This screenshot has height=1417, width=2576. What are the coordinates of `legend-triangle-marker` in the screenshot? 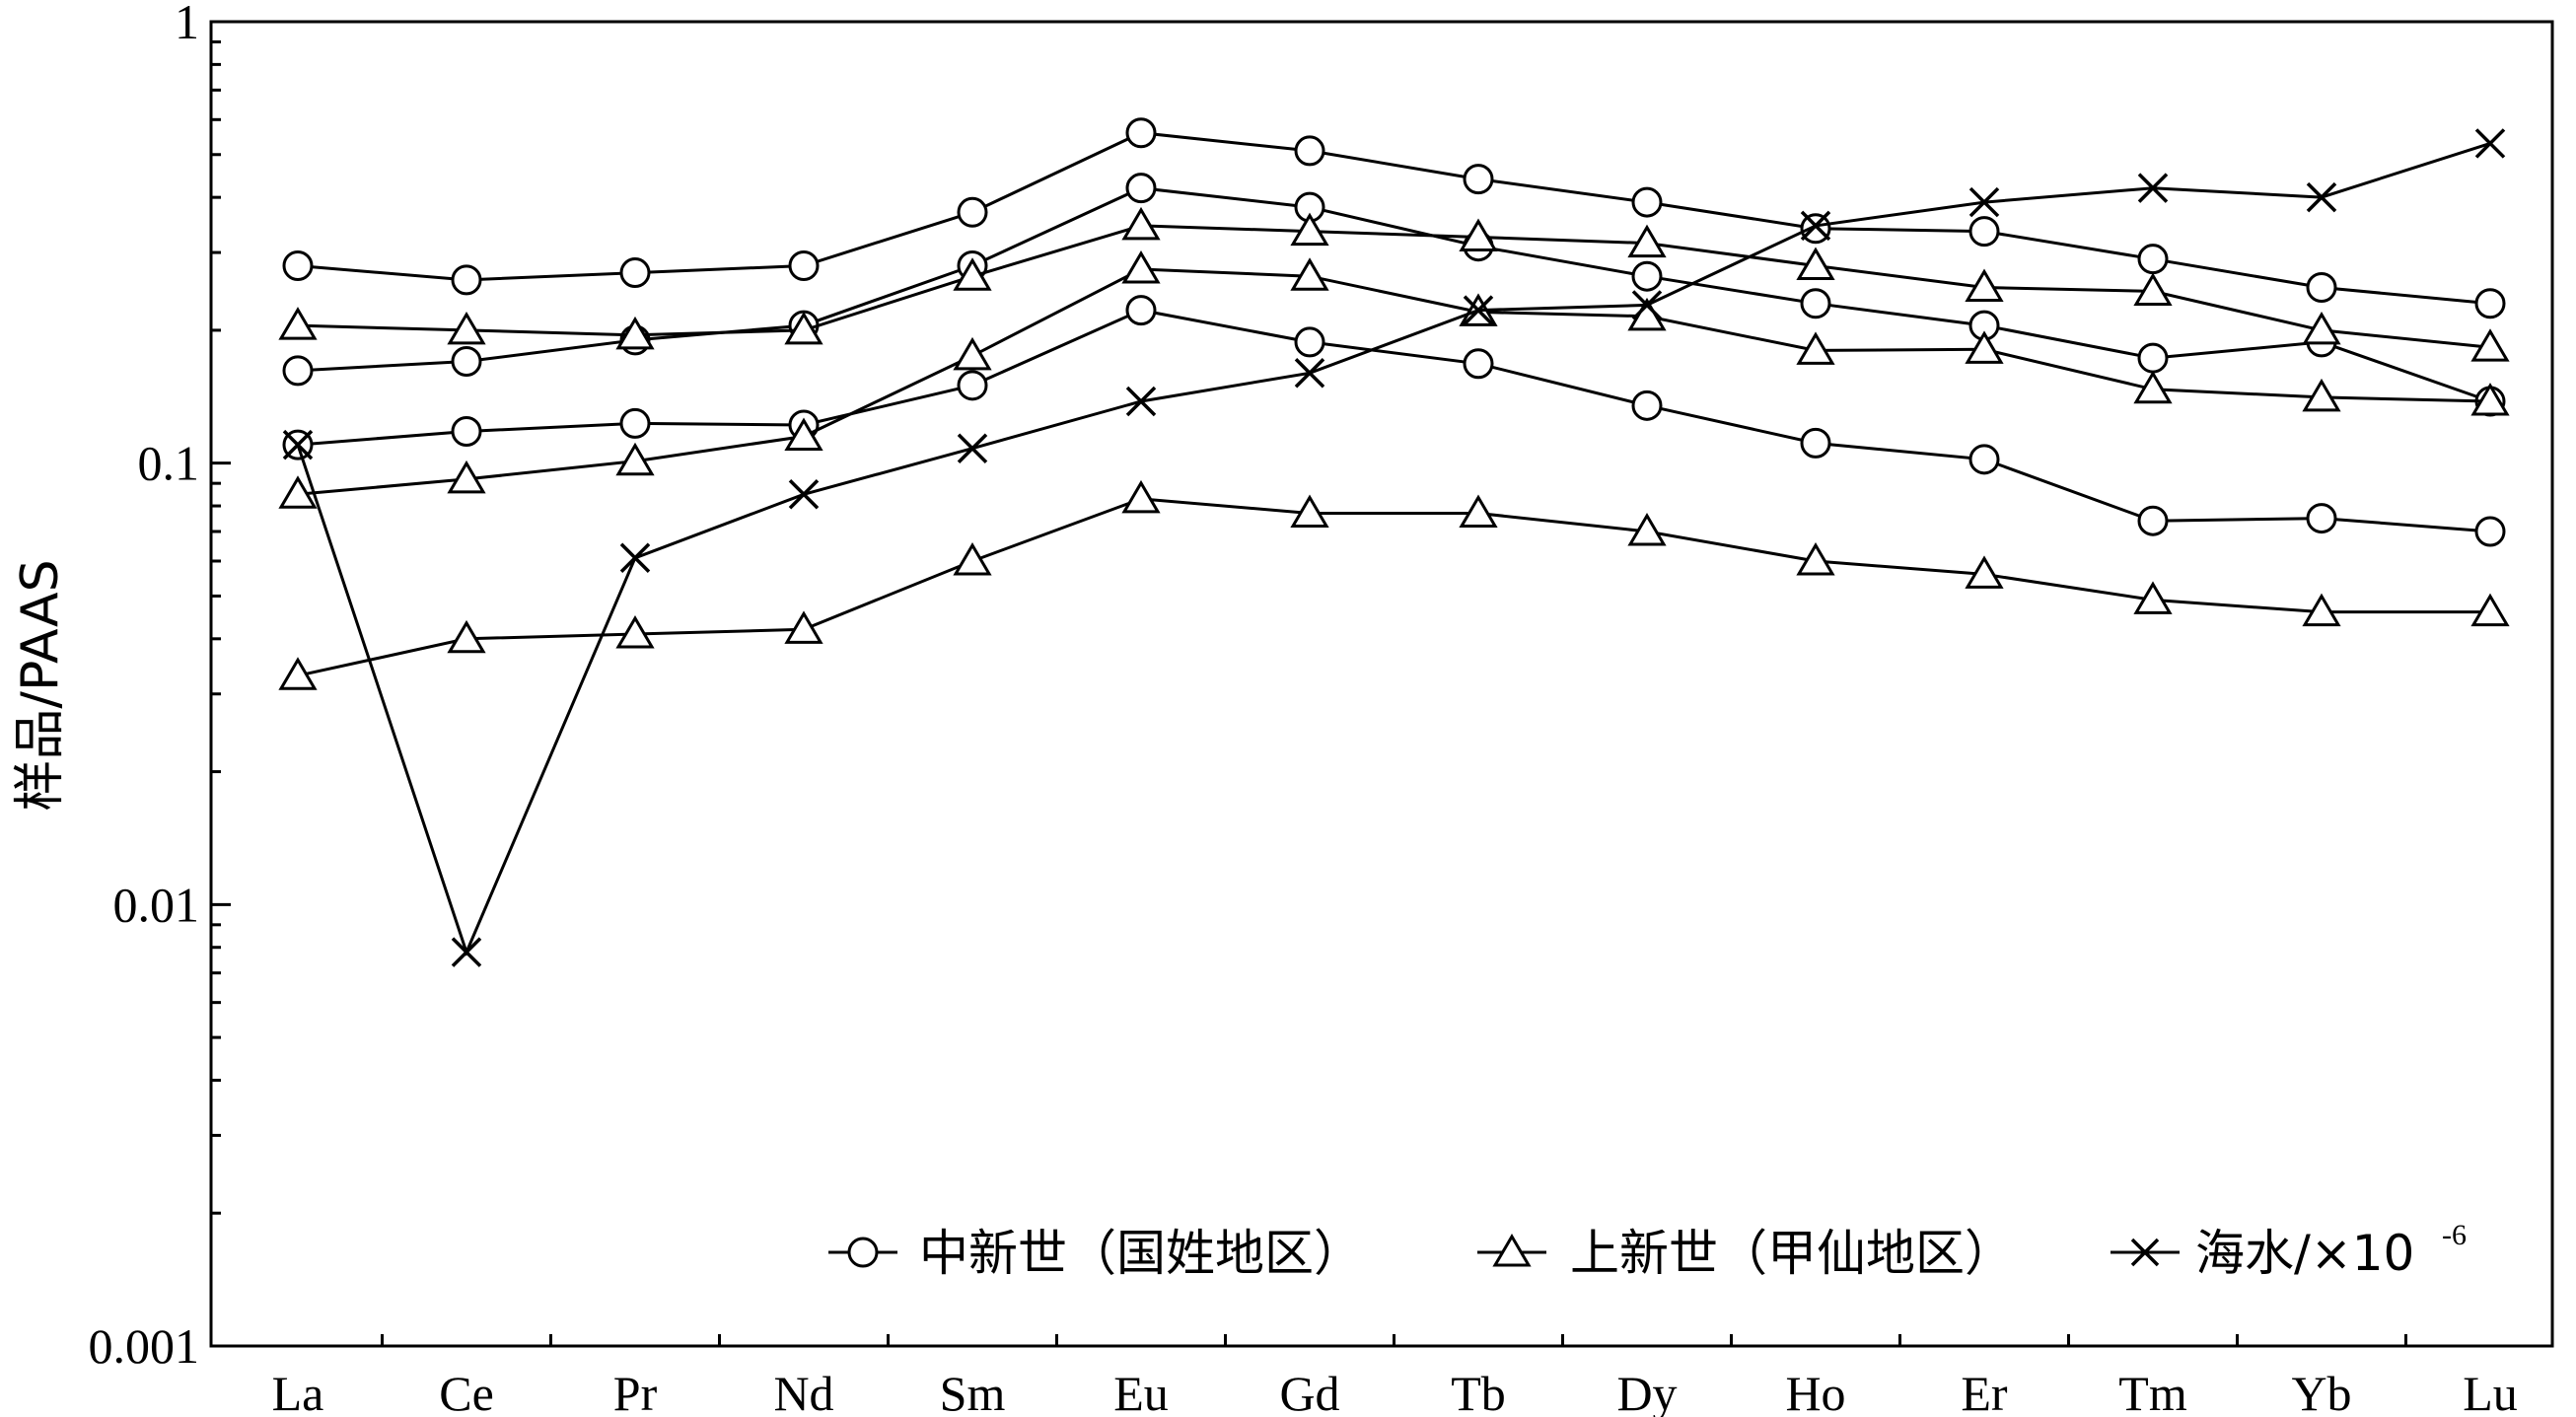 It's located at (1512, 1250).